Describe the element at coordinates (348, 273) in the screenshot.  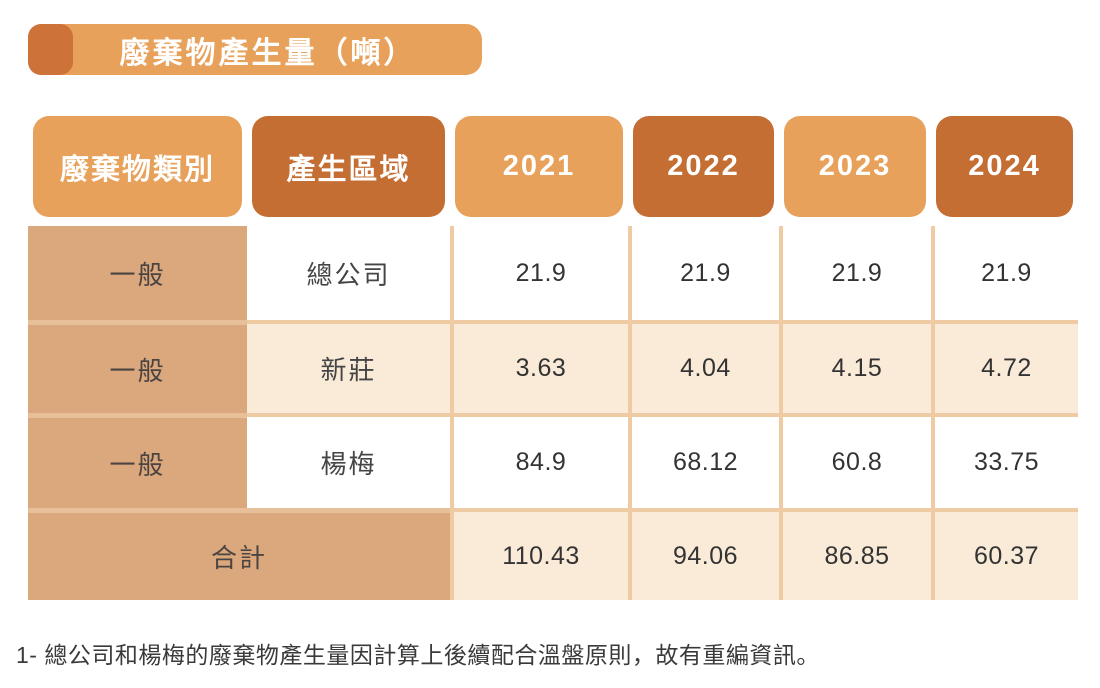
I see `row1-area: 總公司` at that location.